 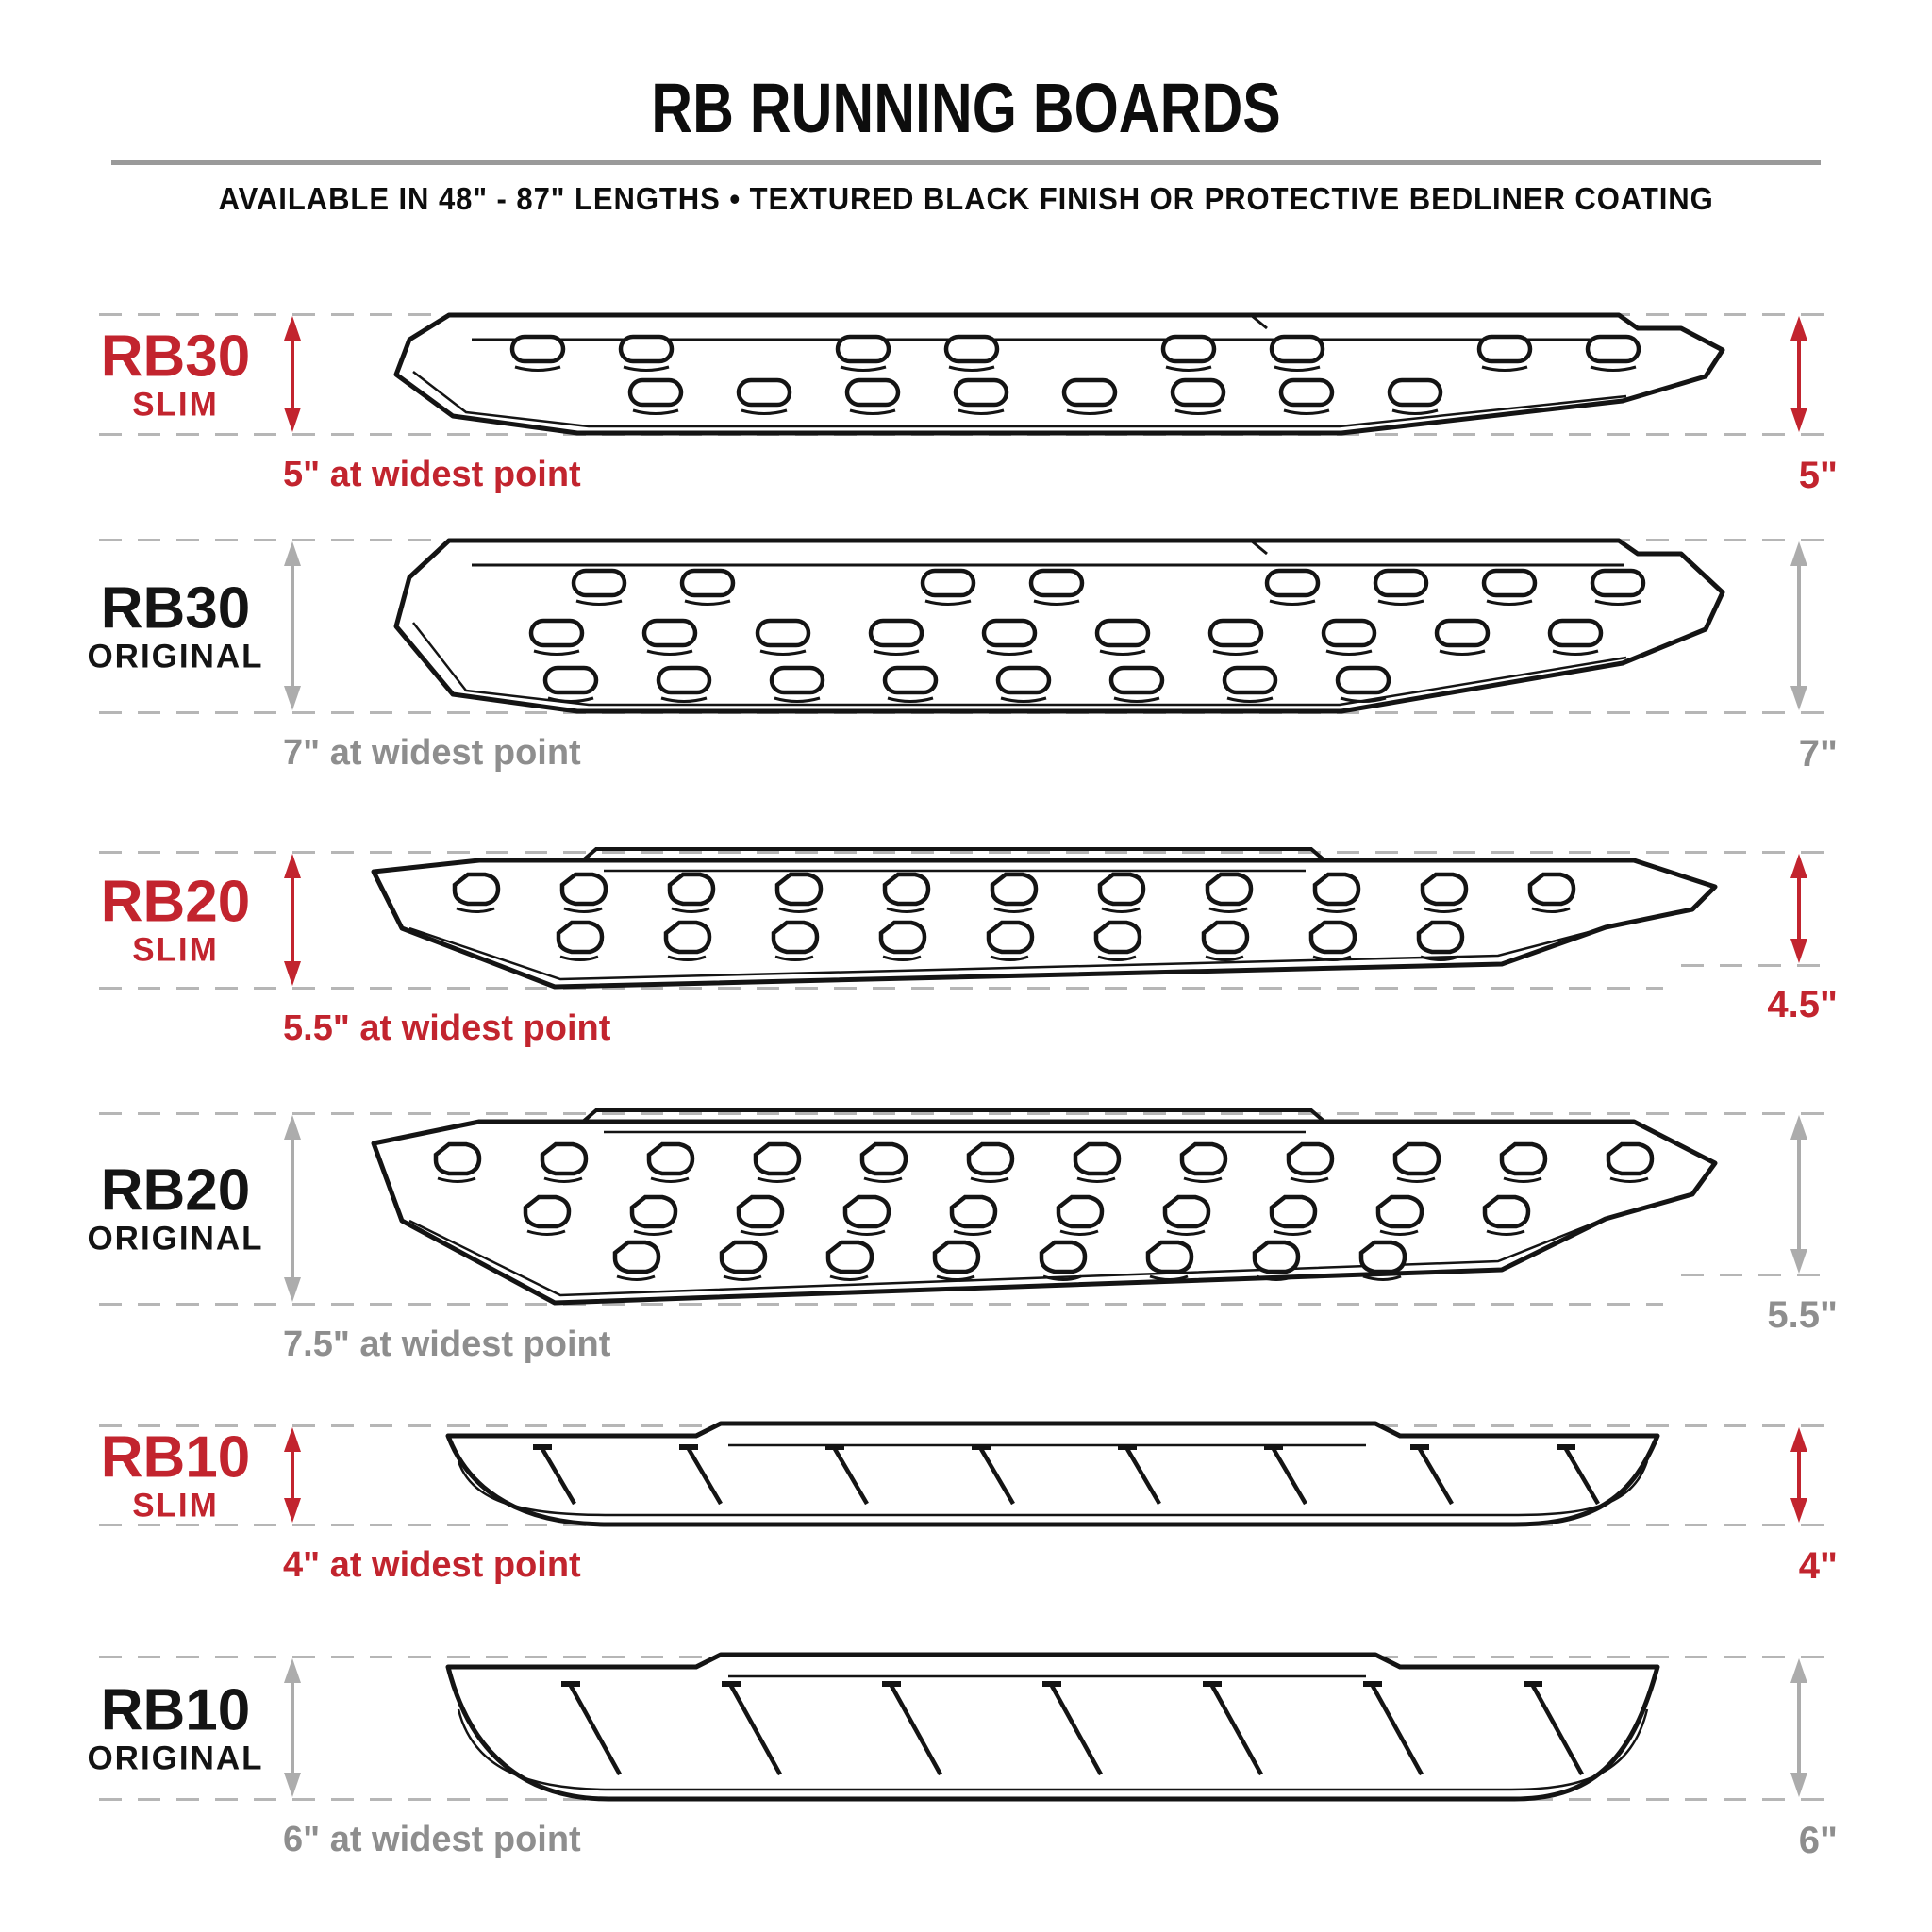 What do you see at coordinates (447, 1028) in the screenshot?
I see `width-note: 5.5" at widest point` at bounding box center [447, 1028].